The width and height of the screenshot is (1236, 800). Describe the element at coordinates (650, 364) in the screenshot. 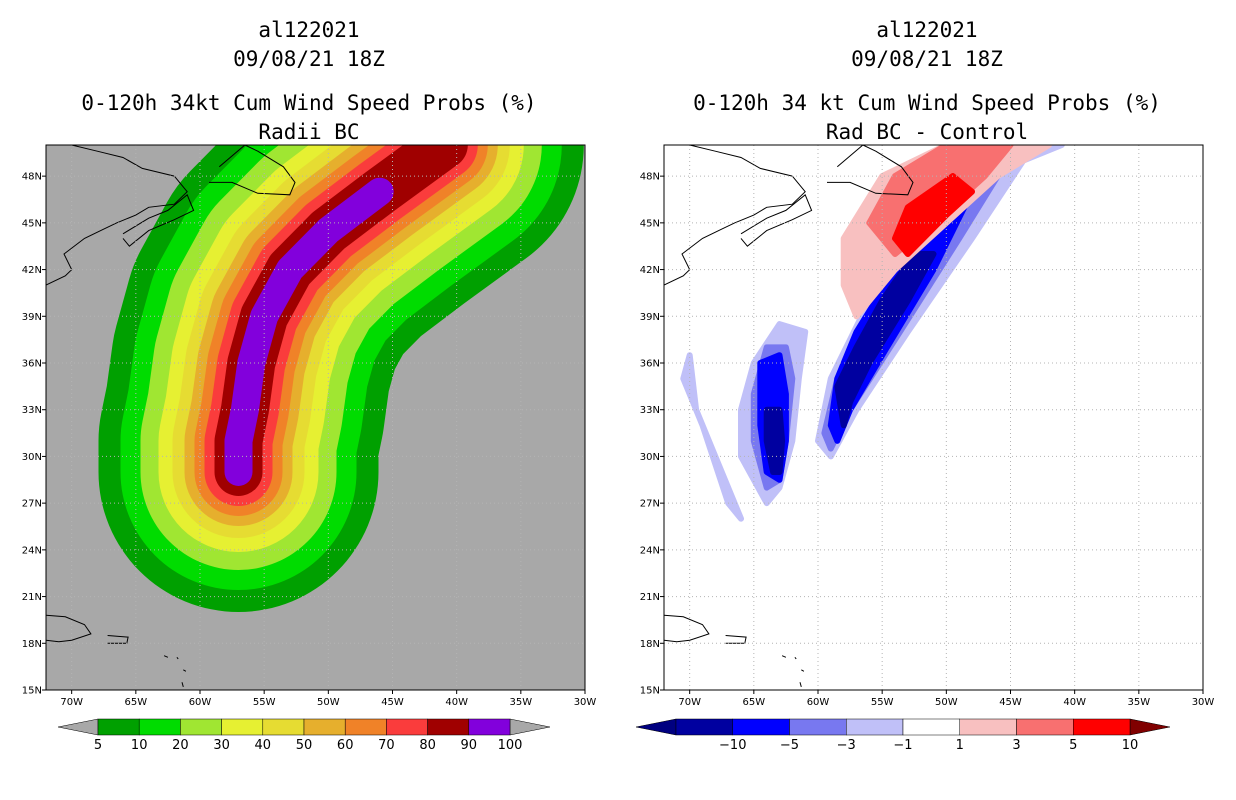

I see `y-tick-label: 36N` at that location.